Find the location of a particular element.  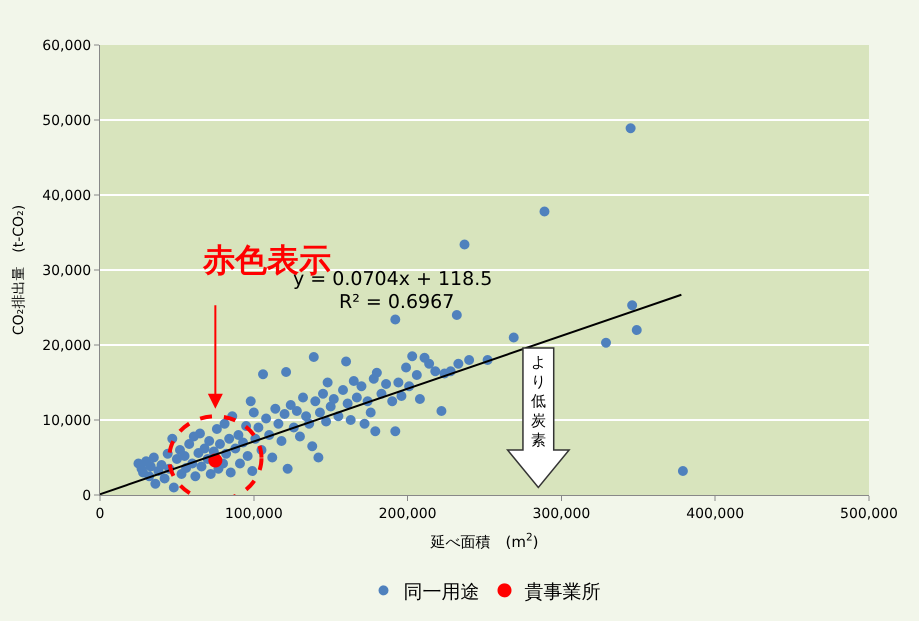

x-tick-label: 300,000 is located at coordinates (561, 514).